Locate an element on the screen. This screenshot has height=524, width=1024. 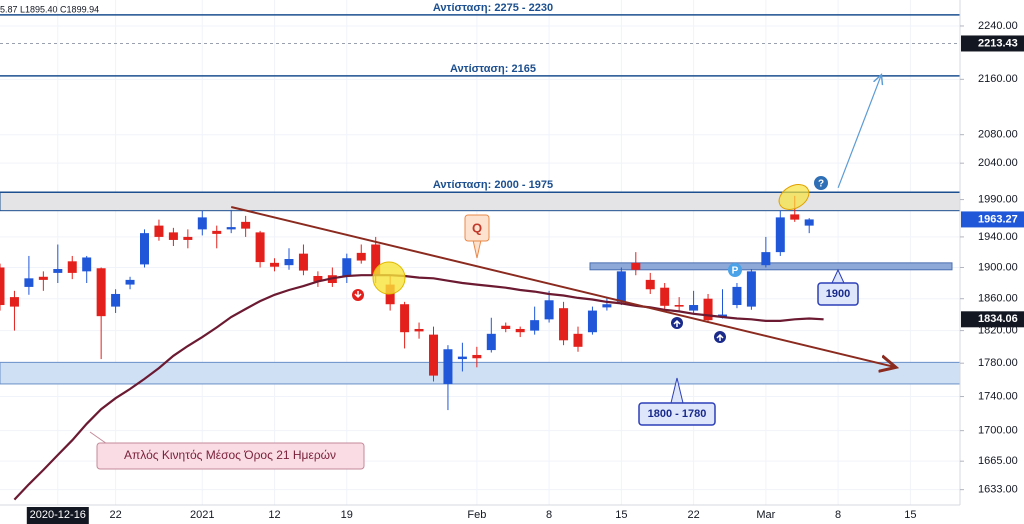
y-tick-label: 1740.00 is located at coordinates (998, 396).